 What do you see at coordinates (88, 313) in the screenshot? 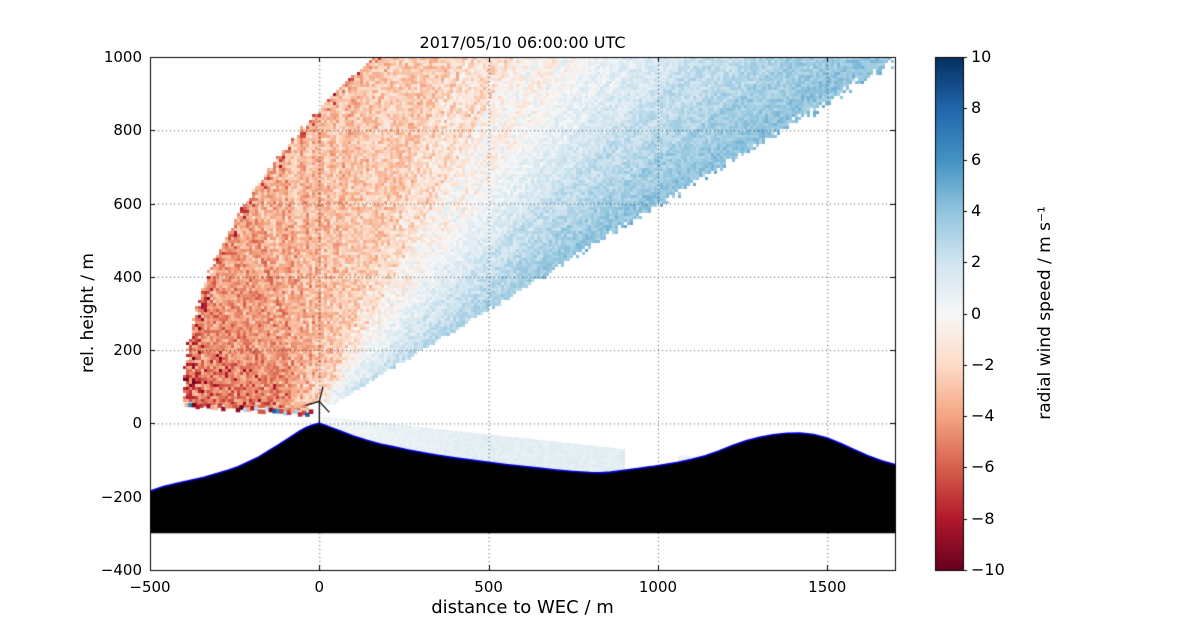
I see `y-axis-label: rel. height / m` at bounding box center [88, 313].